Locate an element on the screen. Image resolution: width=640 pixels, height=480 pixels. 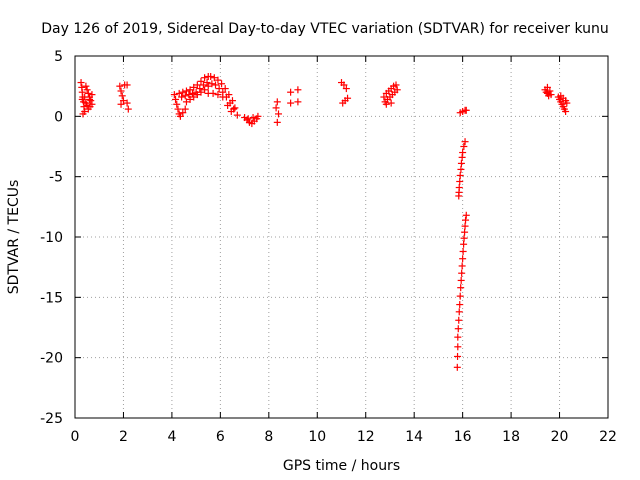
y-tick-label: 0 is located at coordinates (58, 117).